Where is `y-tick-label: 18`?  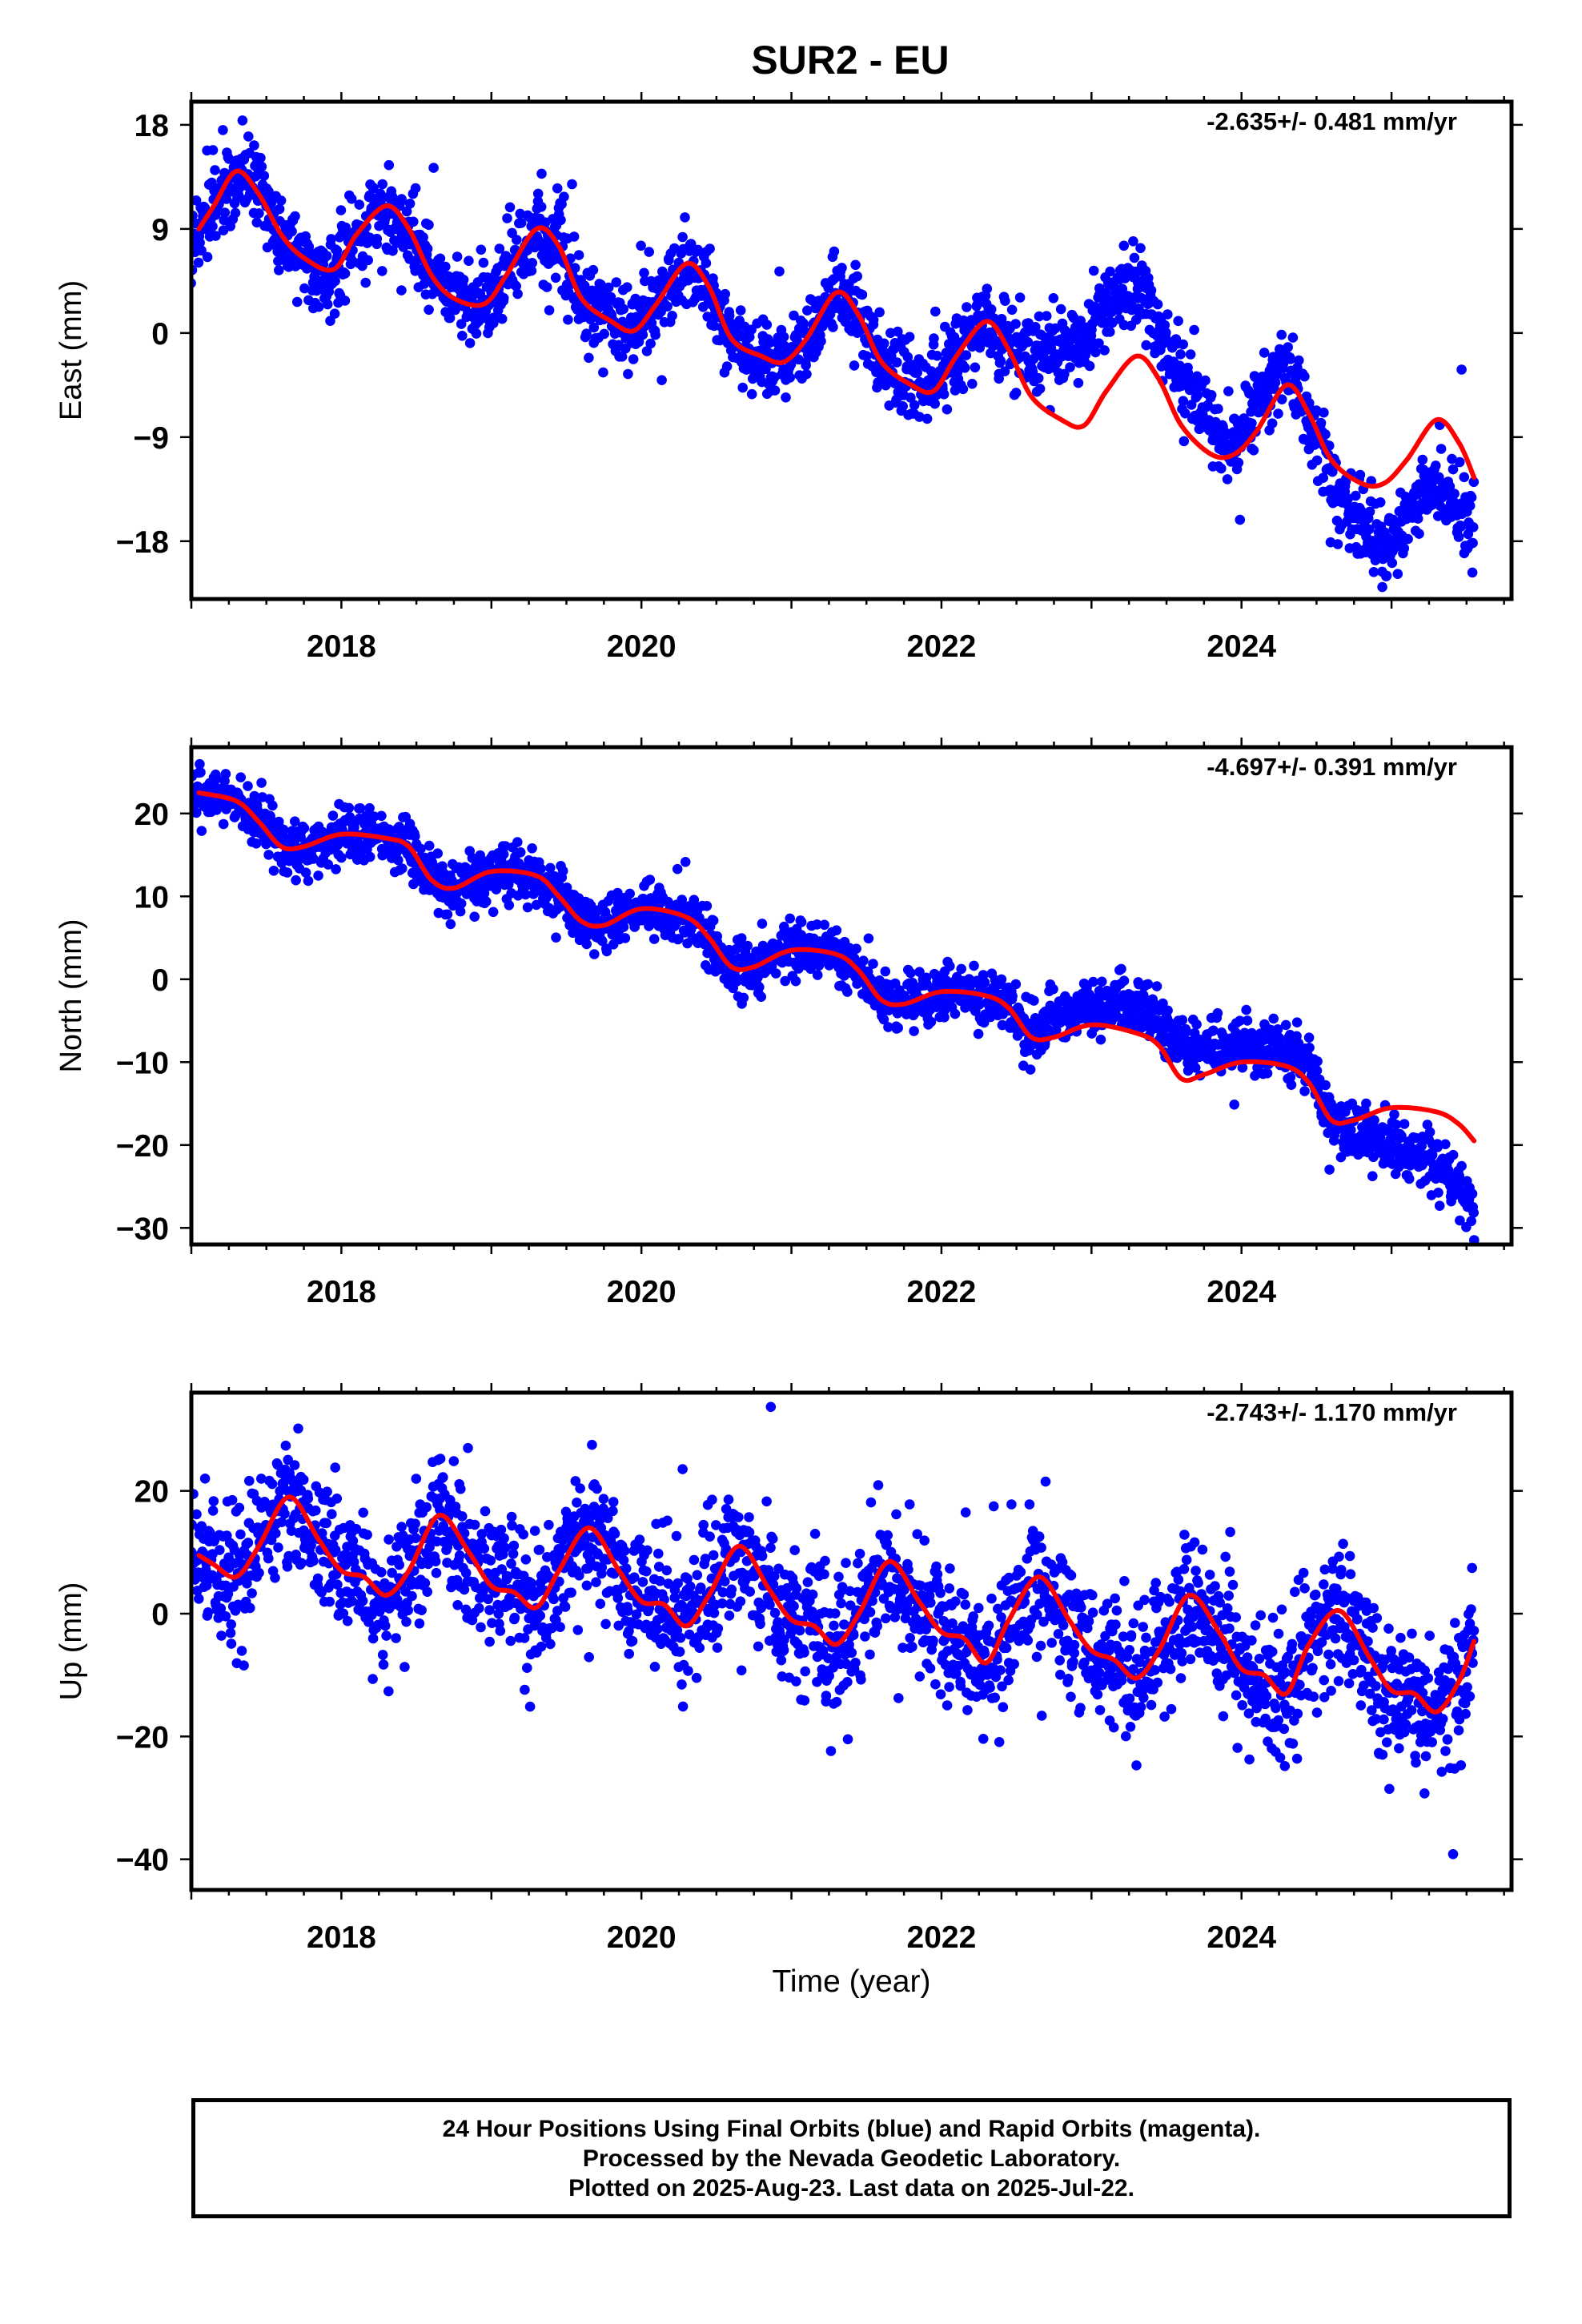
y-tick-label: 18 is located at coordinates (152, 126).